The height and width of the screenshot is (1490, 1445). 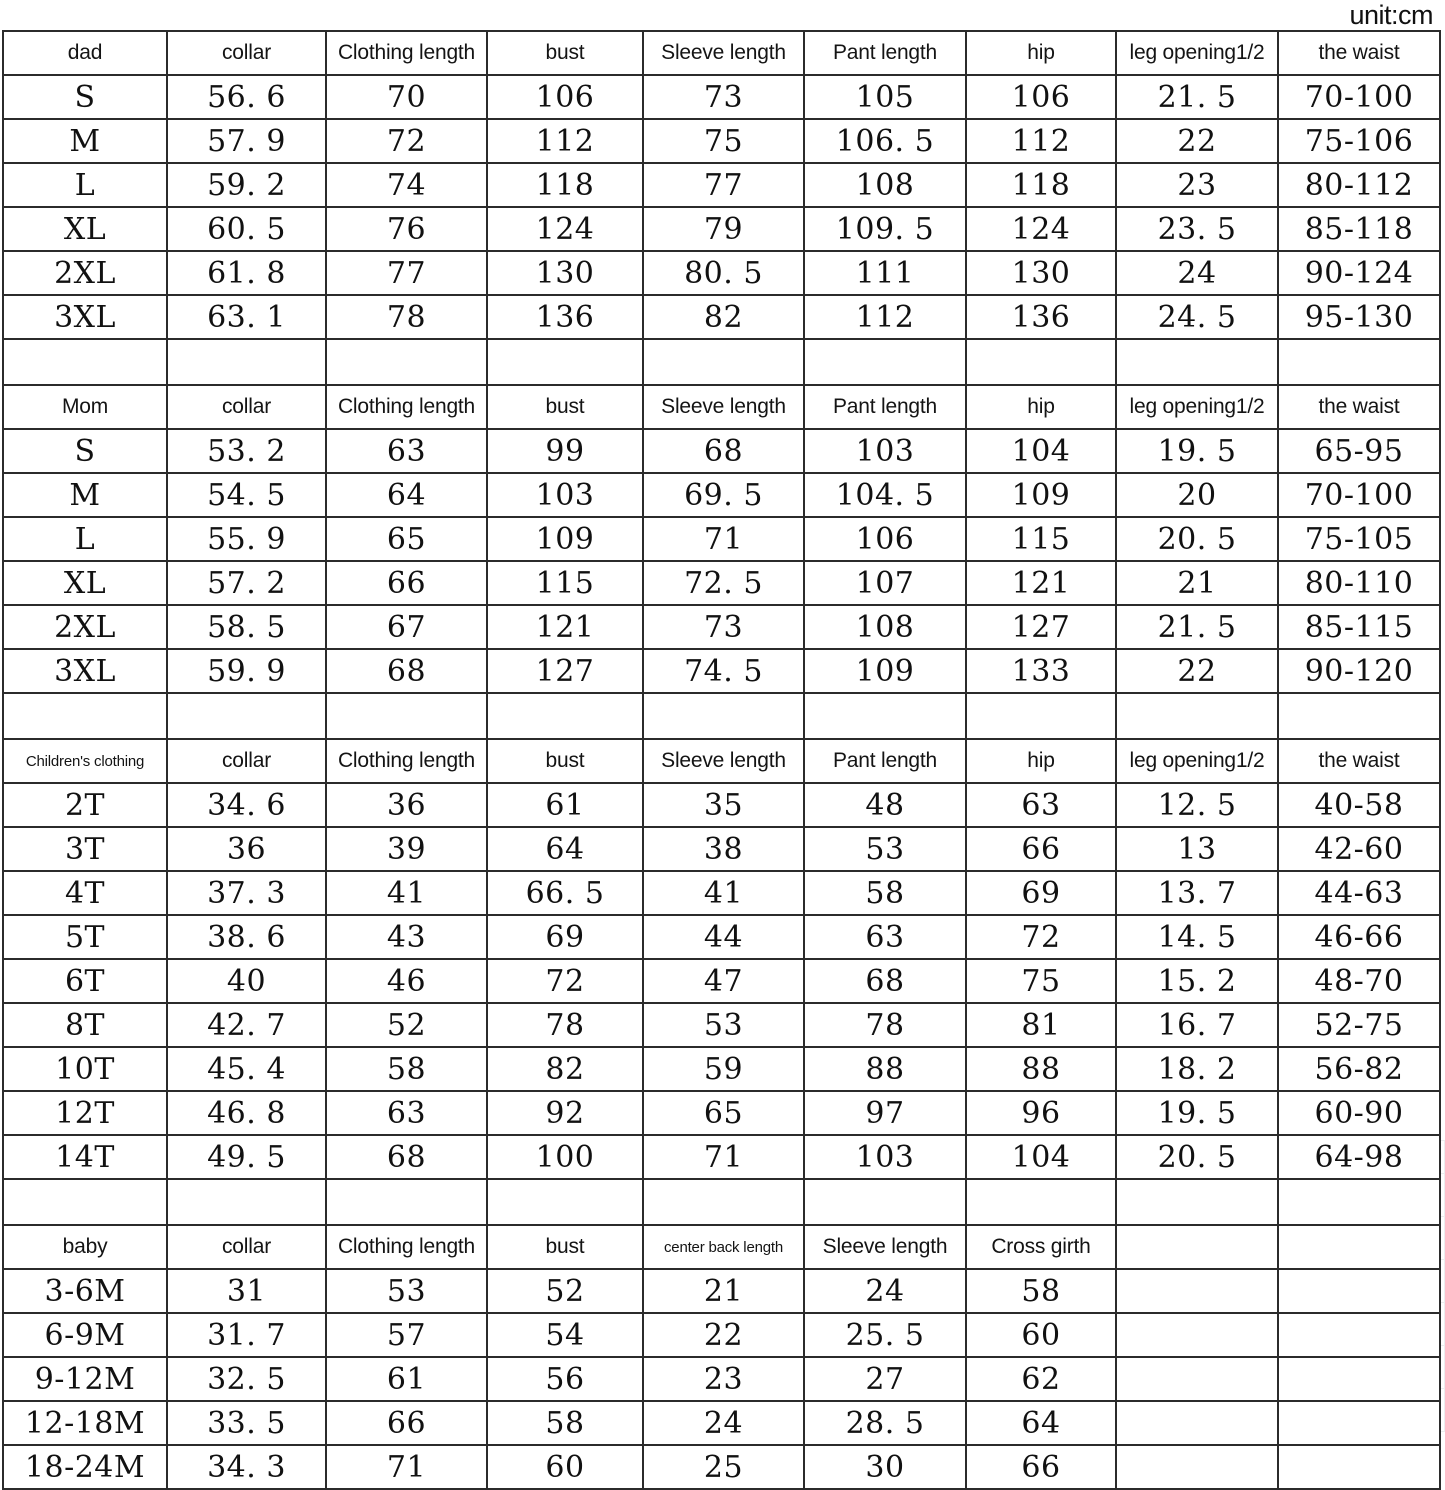 What do you see at coordinates (1359, 1157) in the screenshot?
I see `measurement-cell: 64-98` at bounding box center [1359, 1157].